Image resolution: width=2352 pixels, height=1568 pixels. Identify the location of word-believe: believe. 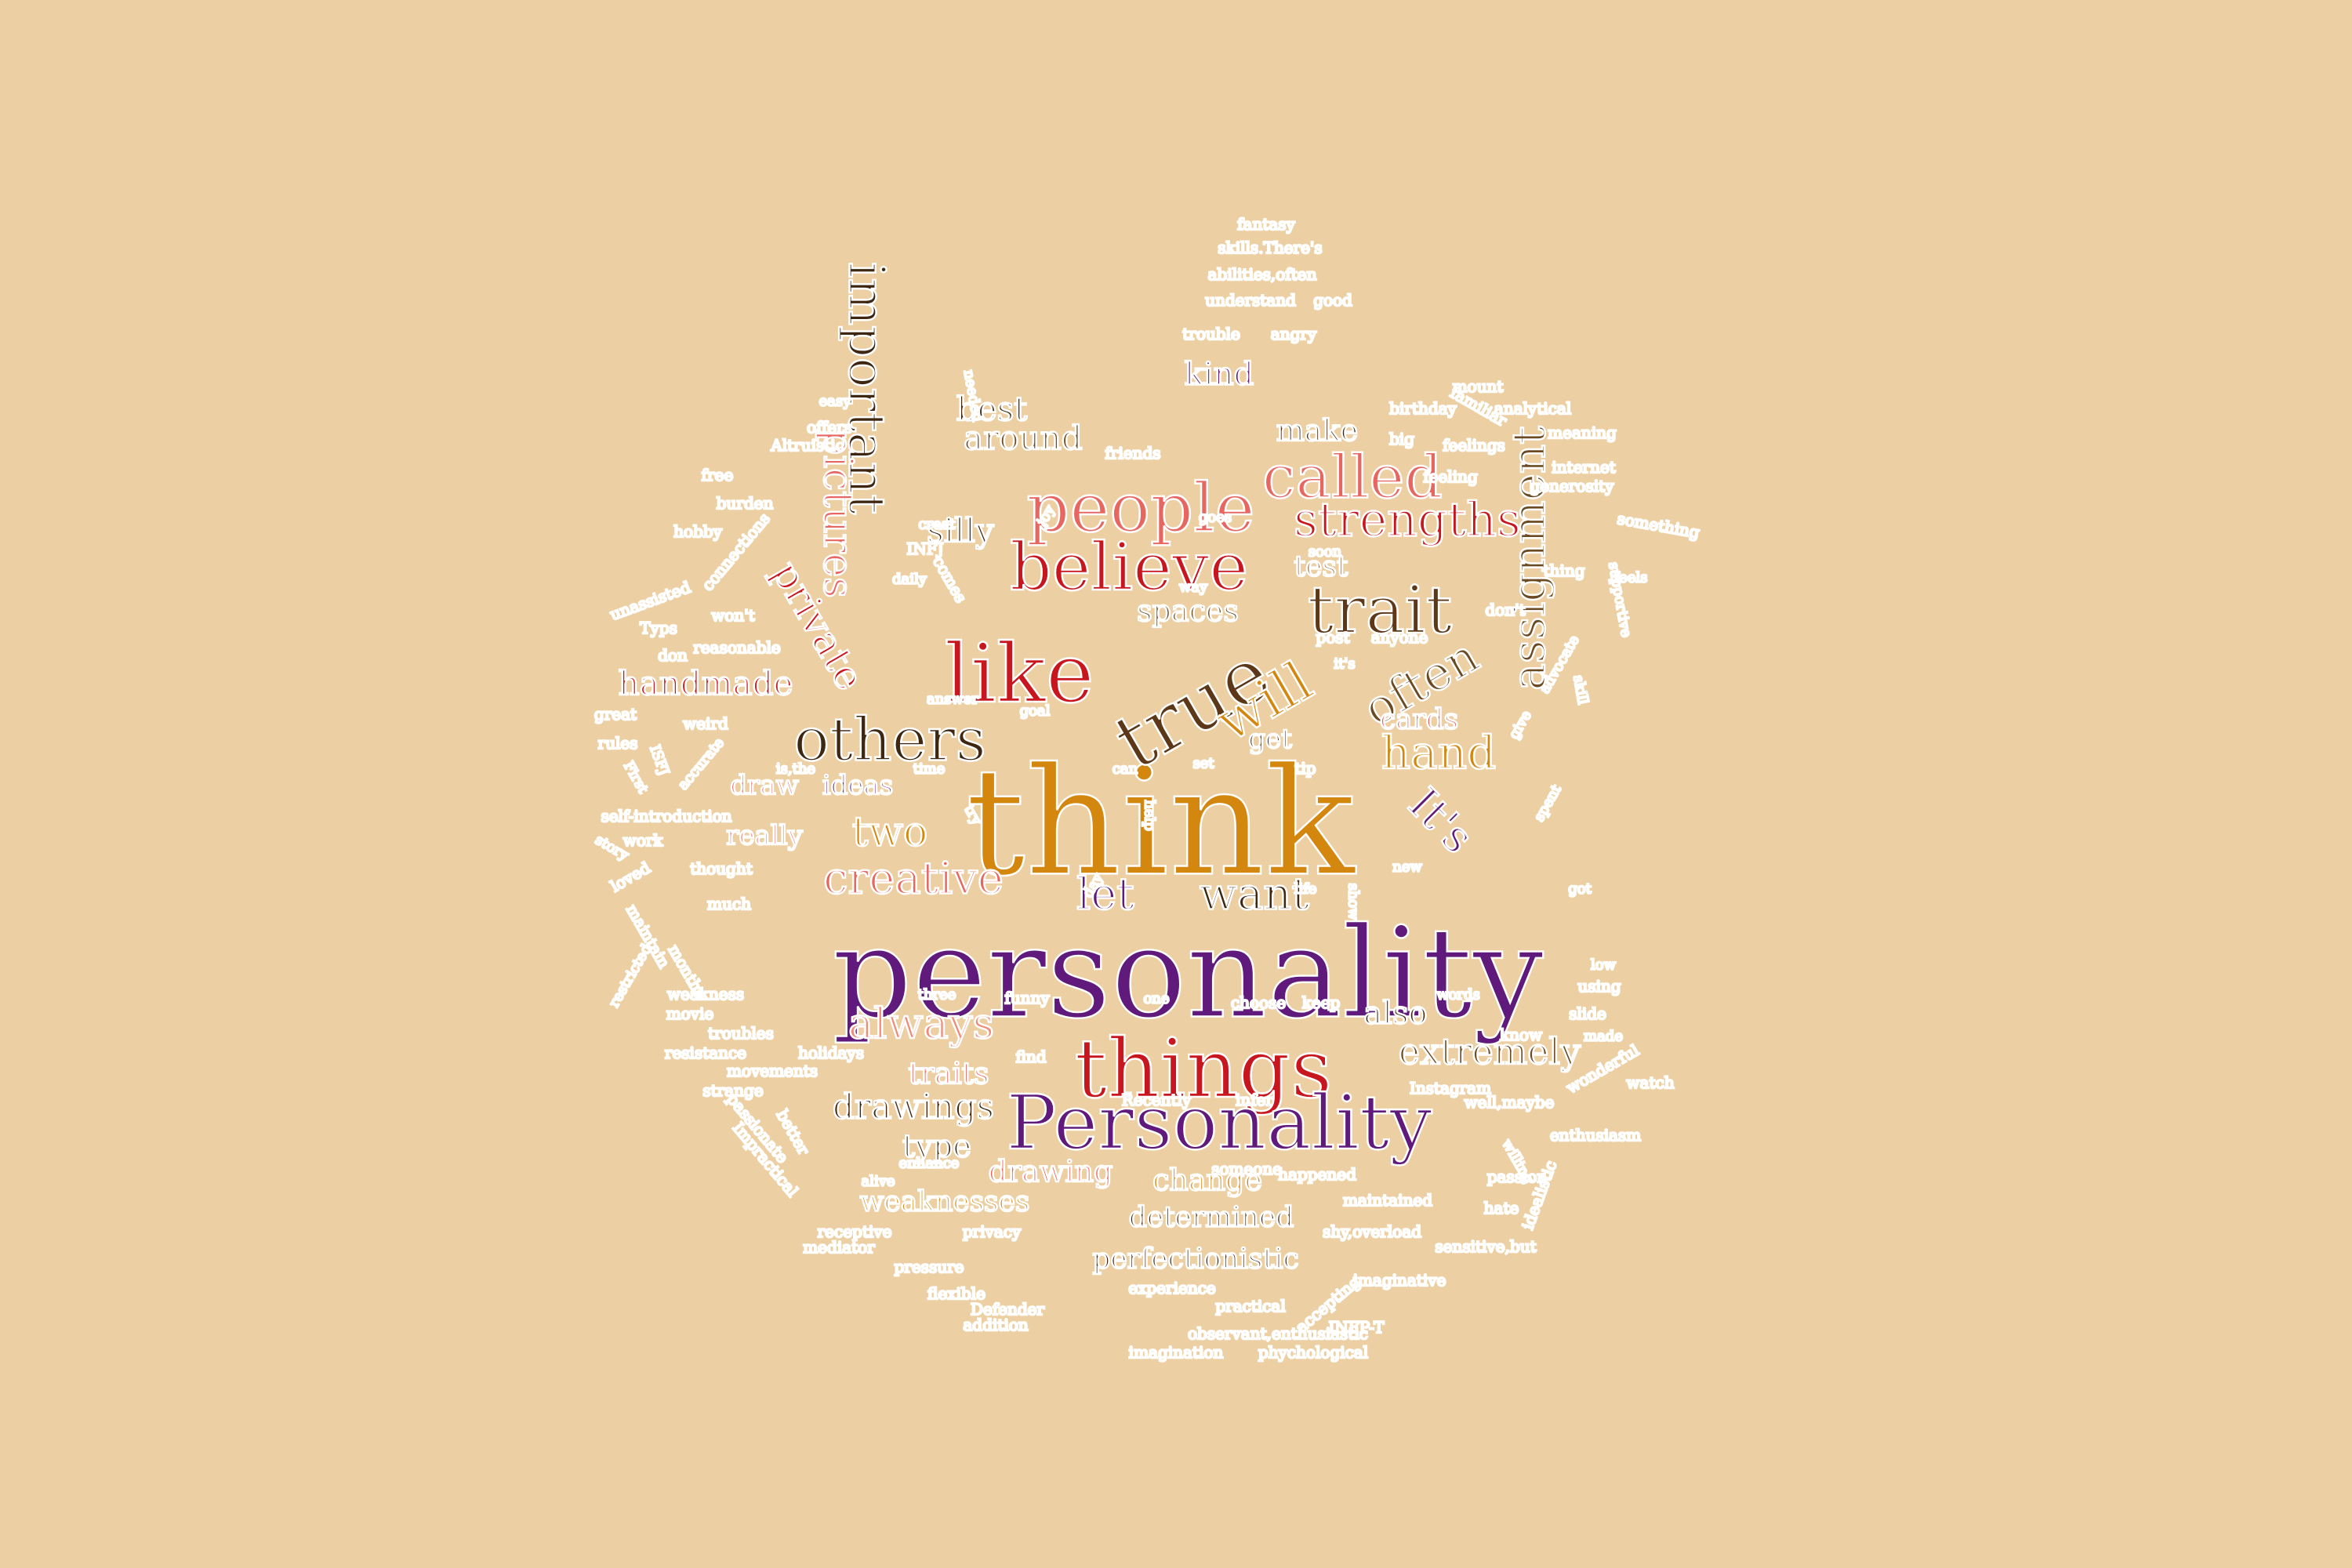
(1129, 566).